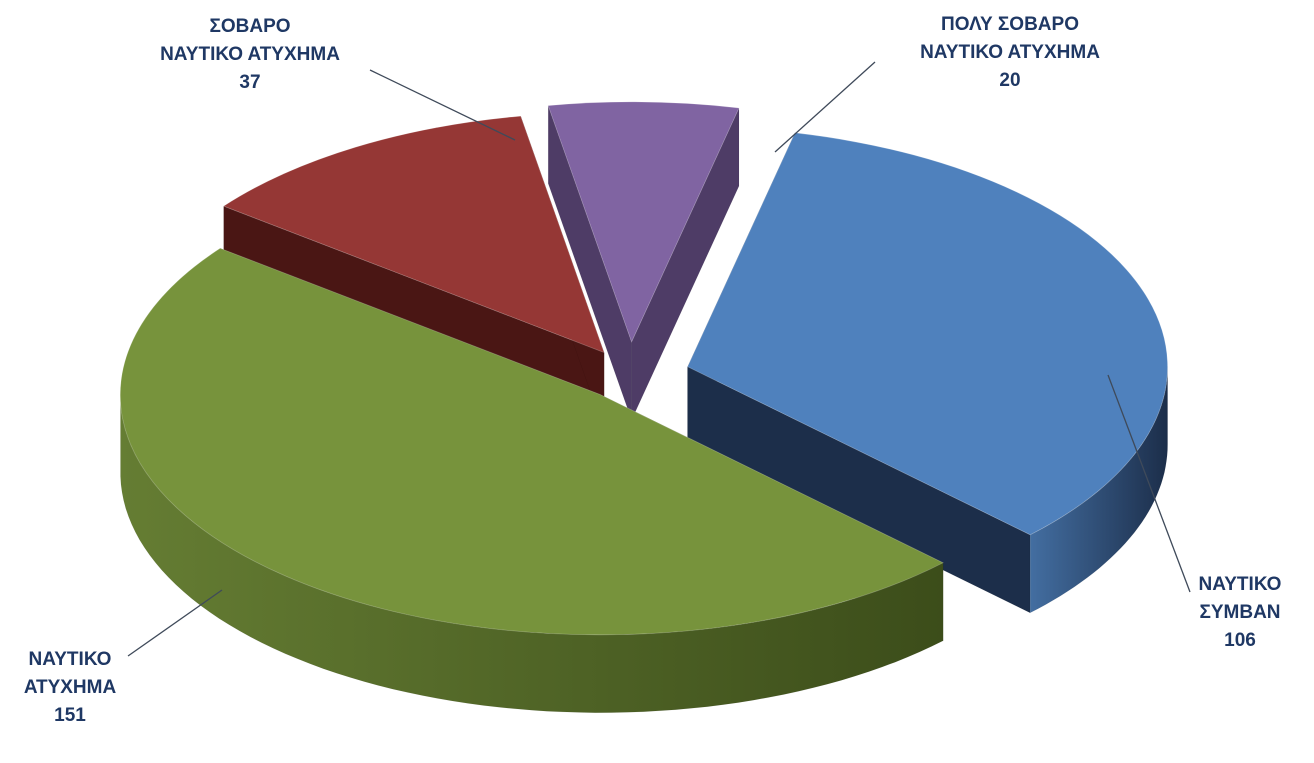  Describe the element at coordinates (1149, 483) in the screenshot. I see `leader-line-naftiko-symvan` at that location.